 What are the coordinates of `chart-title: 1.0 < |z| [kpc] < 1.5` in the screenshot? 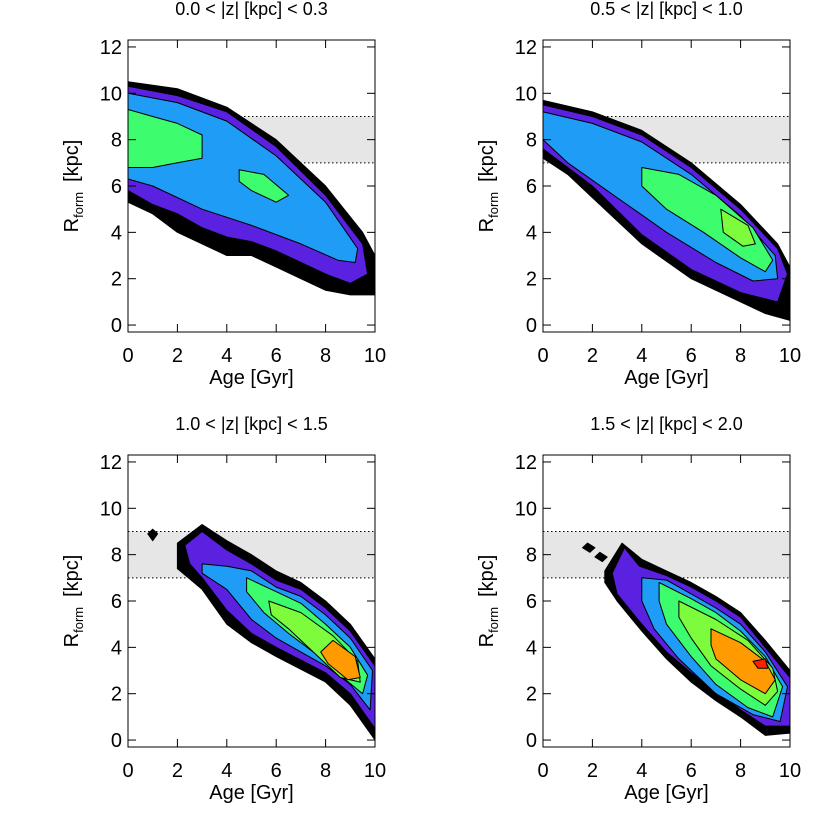 It's located at (251, 424).